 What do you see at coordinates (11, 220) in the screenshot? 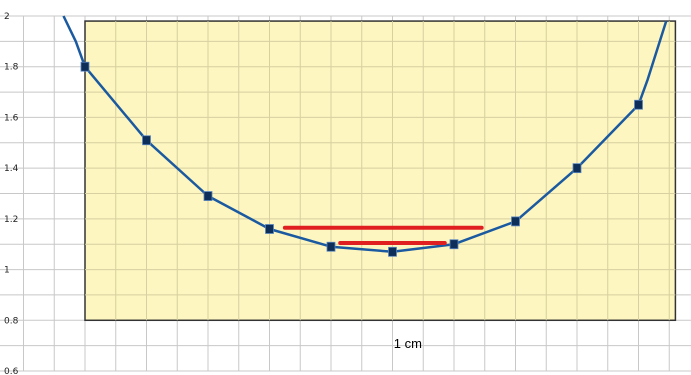
I see `y-tick-label: 1.2` at bounding box center [11, 220].